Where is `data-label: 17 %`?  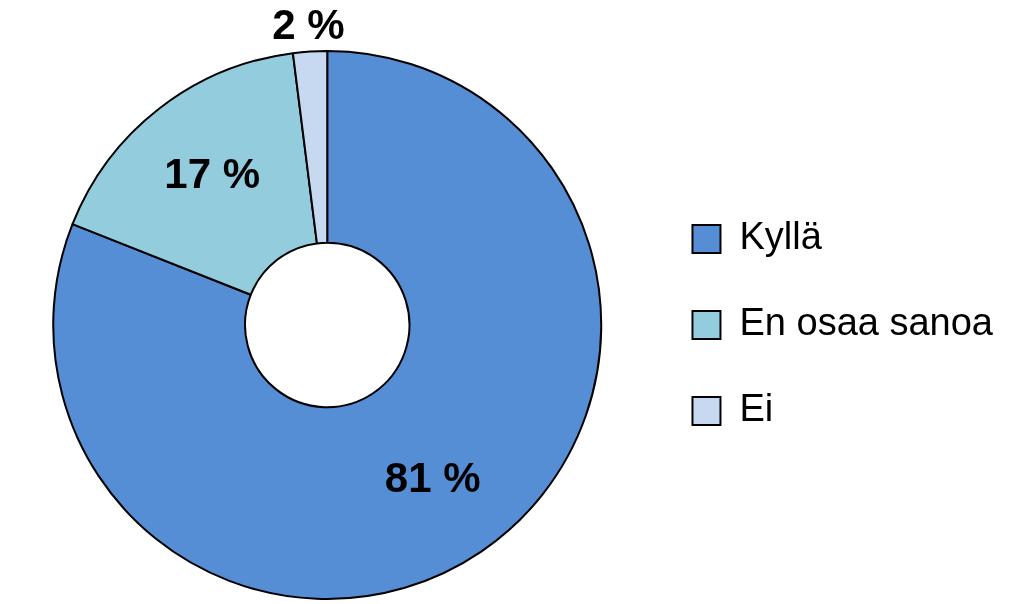
data-label: 17 % is located at coordinates (212, 174).